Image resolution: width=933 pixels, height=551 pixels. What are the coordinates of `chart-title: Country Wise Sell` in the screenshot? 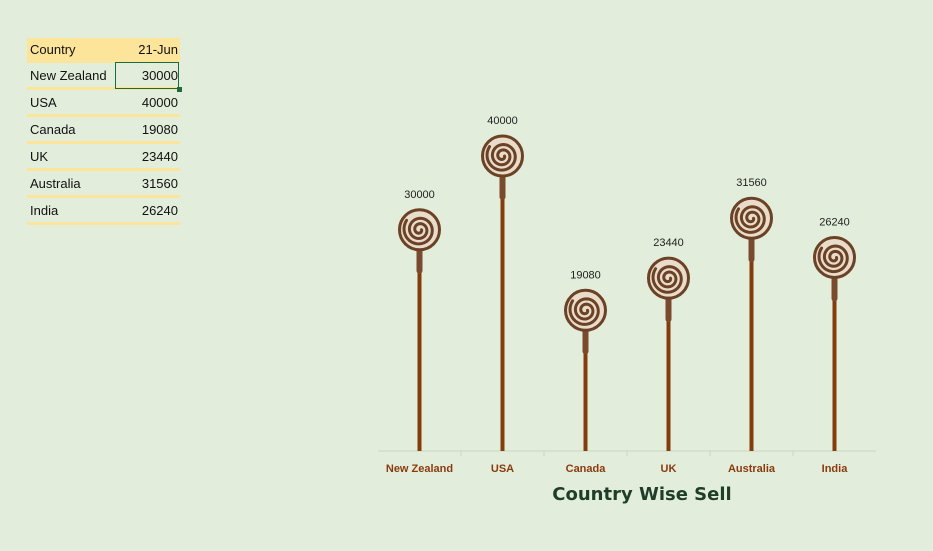 It's located at (641, 494).